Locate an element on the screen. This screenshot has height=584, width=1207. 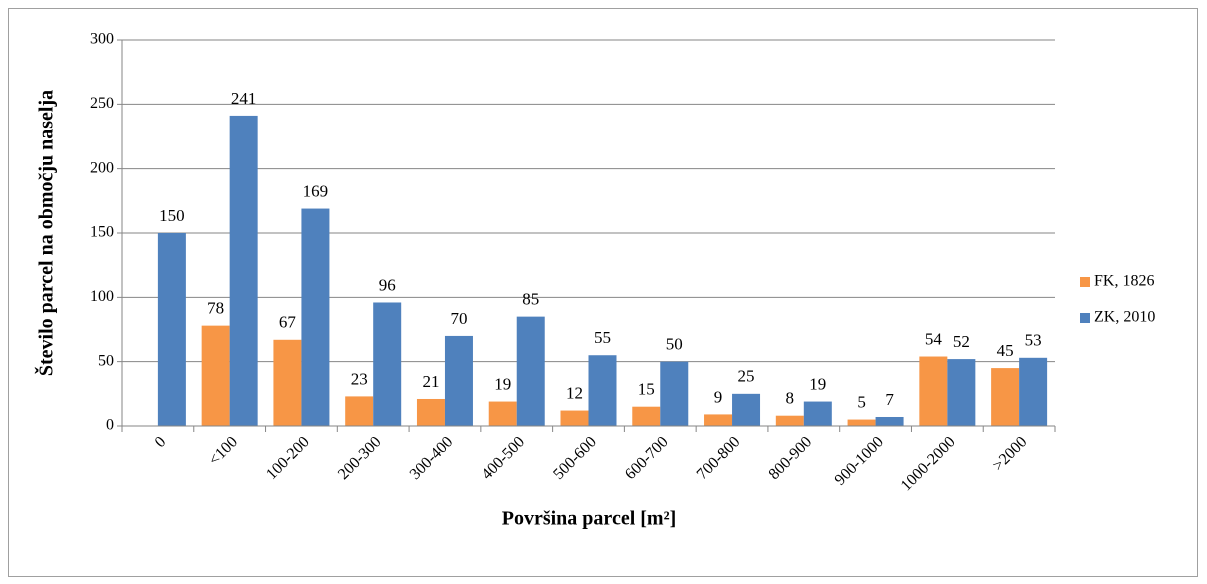
y-tick-label: 250 is located at coordinates (102, 103).